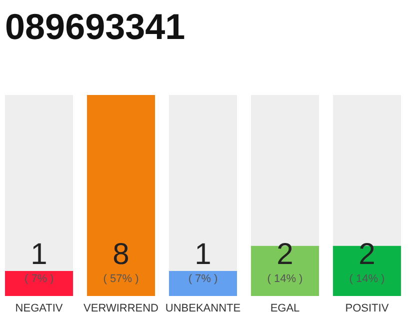 The width and height of the screenshot is (410, 320). I want to click on x-tick-label: POSITIV, so click(367, 308).